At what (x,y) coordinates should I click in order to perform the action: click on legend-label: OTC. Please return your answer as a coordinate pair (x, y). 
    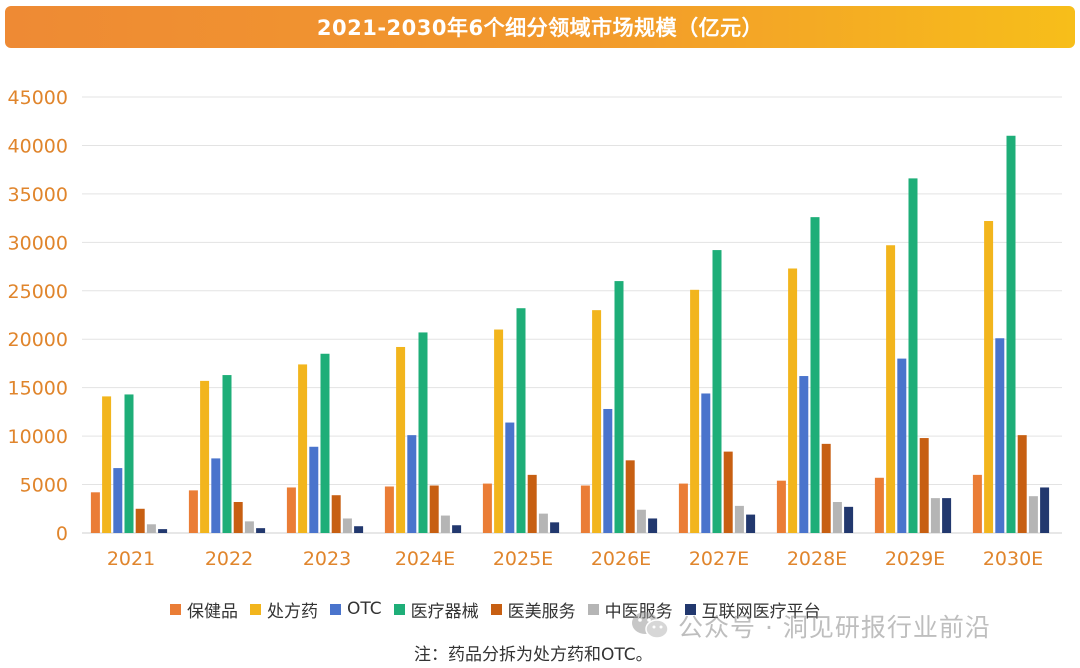
    Looking at the image, I should click on (364, 609).